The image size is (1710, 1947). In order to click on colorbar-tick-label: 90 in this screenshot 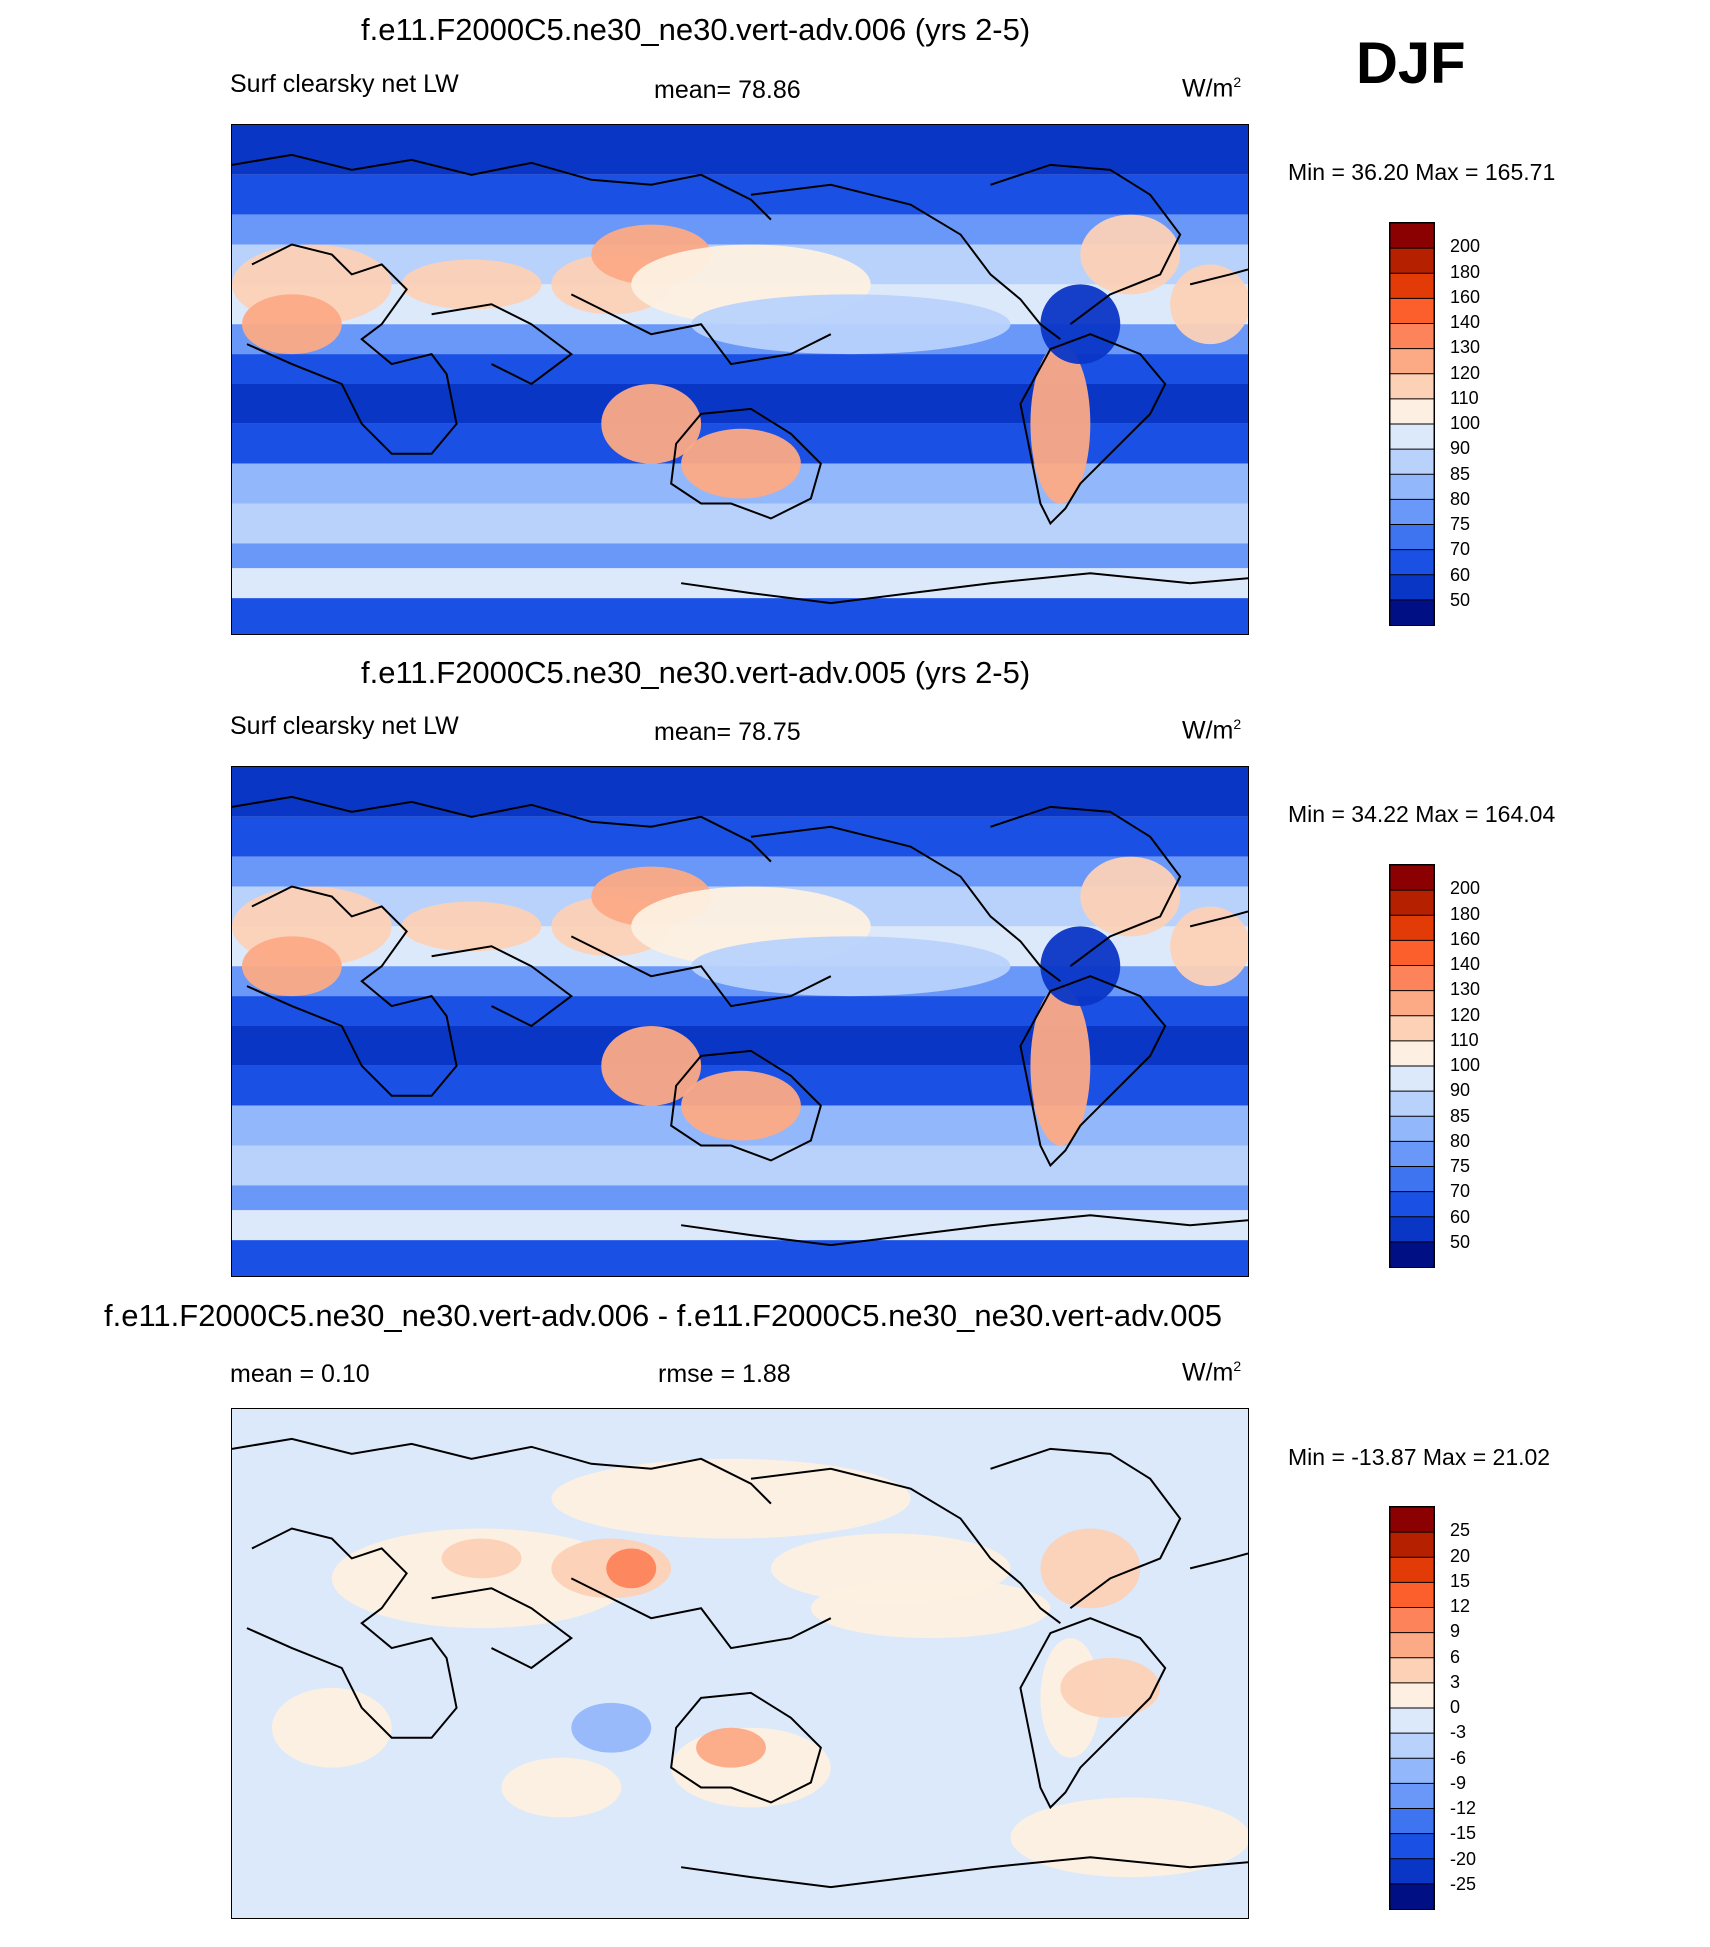, I will do `click(1460, 448)`.